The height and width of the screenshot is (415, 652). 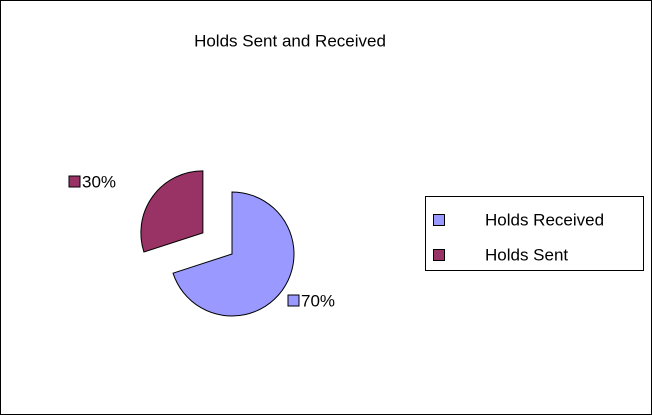 What do you see at coordinates (99, 181) in the screenshot?
I see `data-label: 30%` at bounding box center [99, 181].